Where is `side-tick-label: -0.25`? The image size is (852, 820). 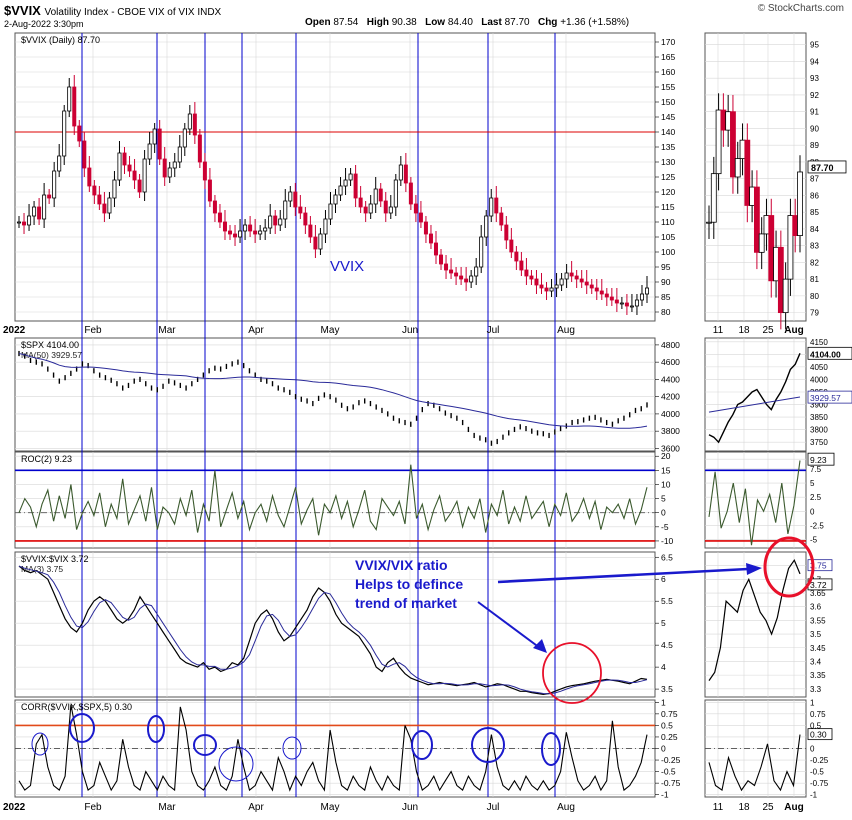
side-tick-label: -0.25 is located at coordinates (819, 760).